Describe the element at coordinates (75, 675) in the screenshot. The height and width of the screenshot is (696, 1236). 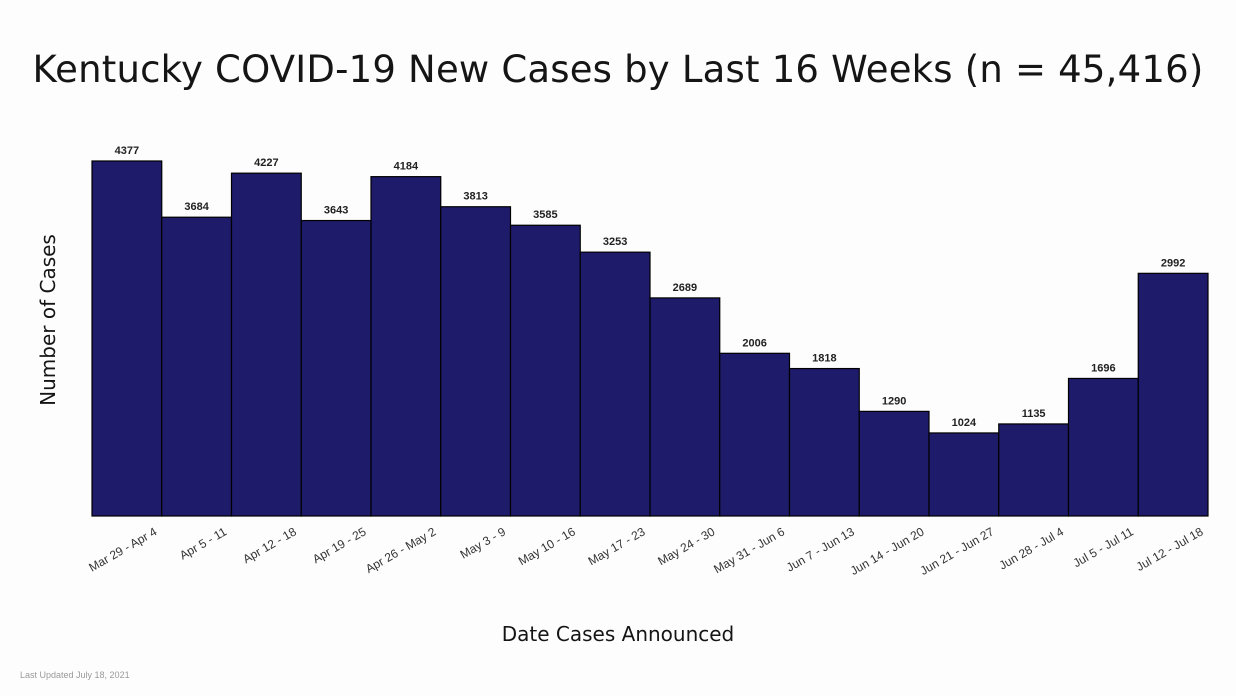
I see `last-updated-footnote: Last Updated July 18, 2021` at that location.